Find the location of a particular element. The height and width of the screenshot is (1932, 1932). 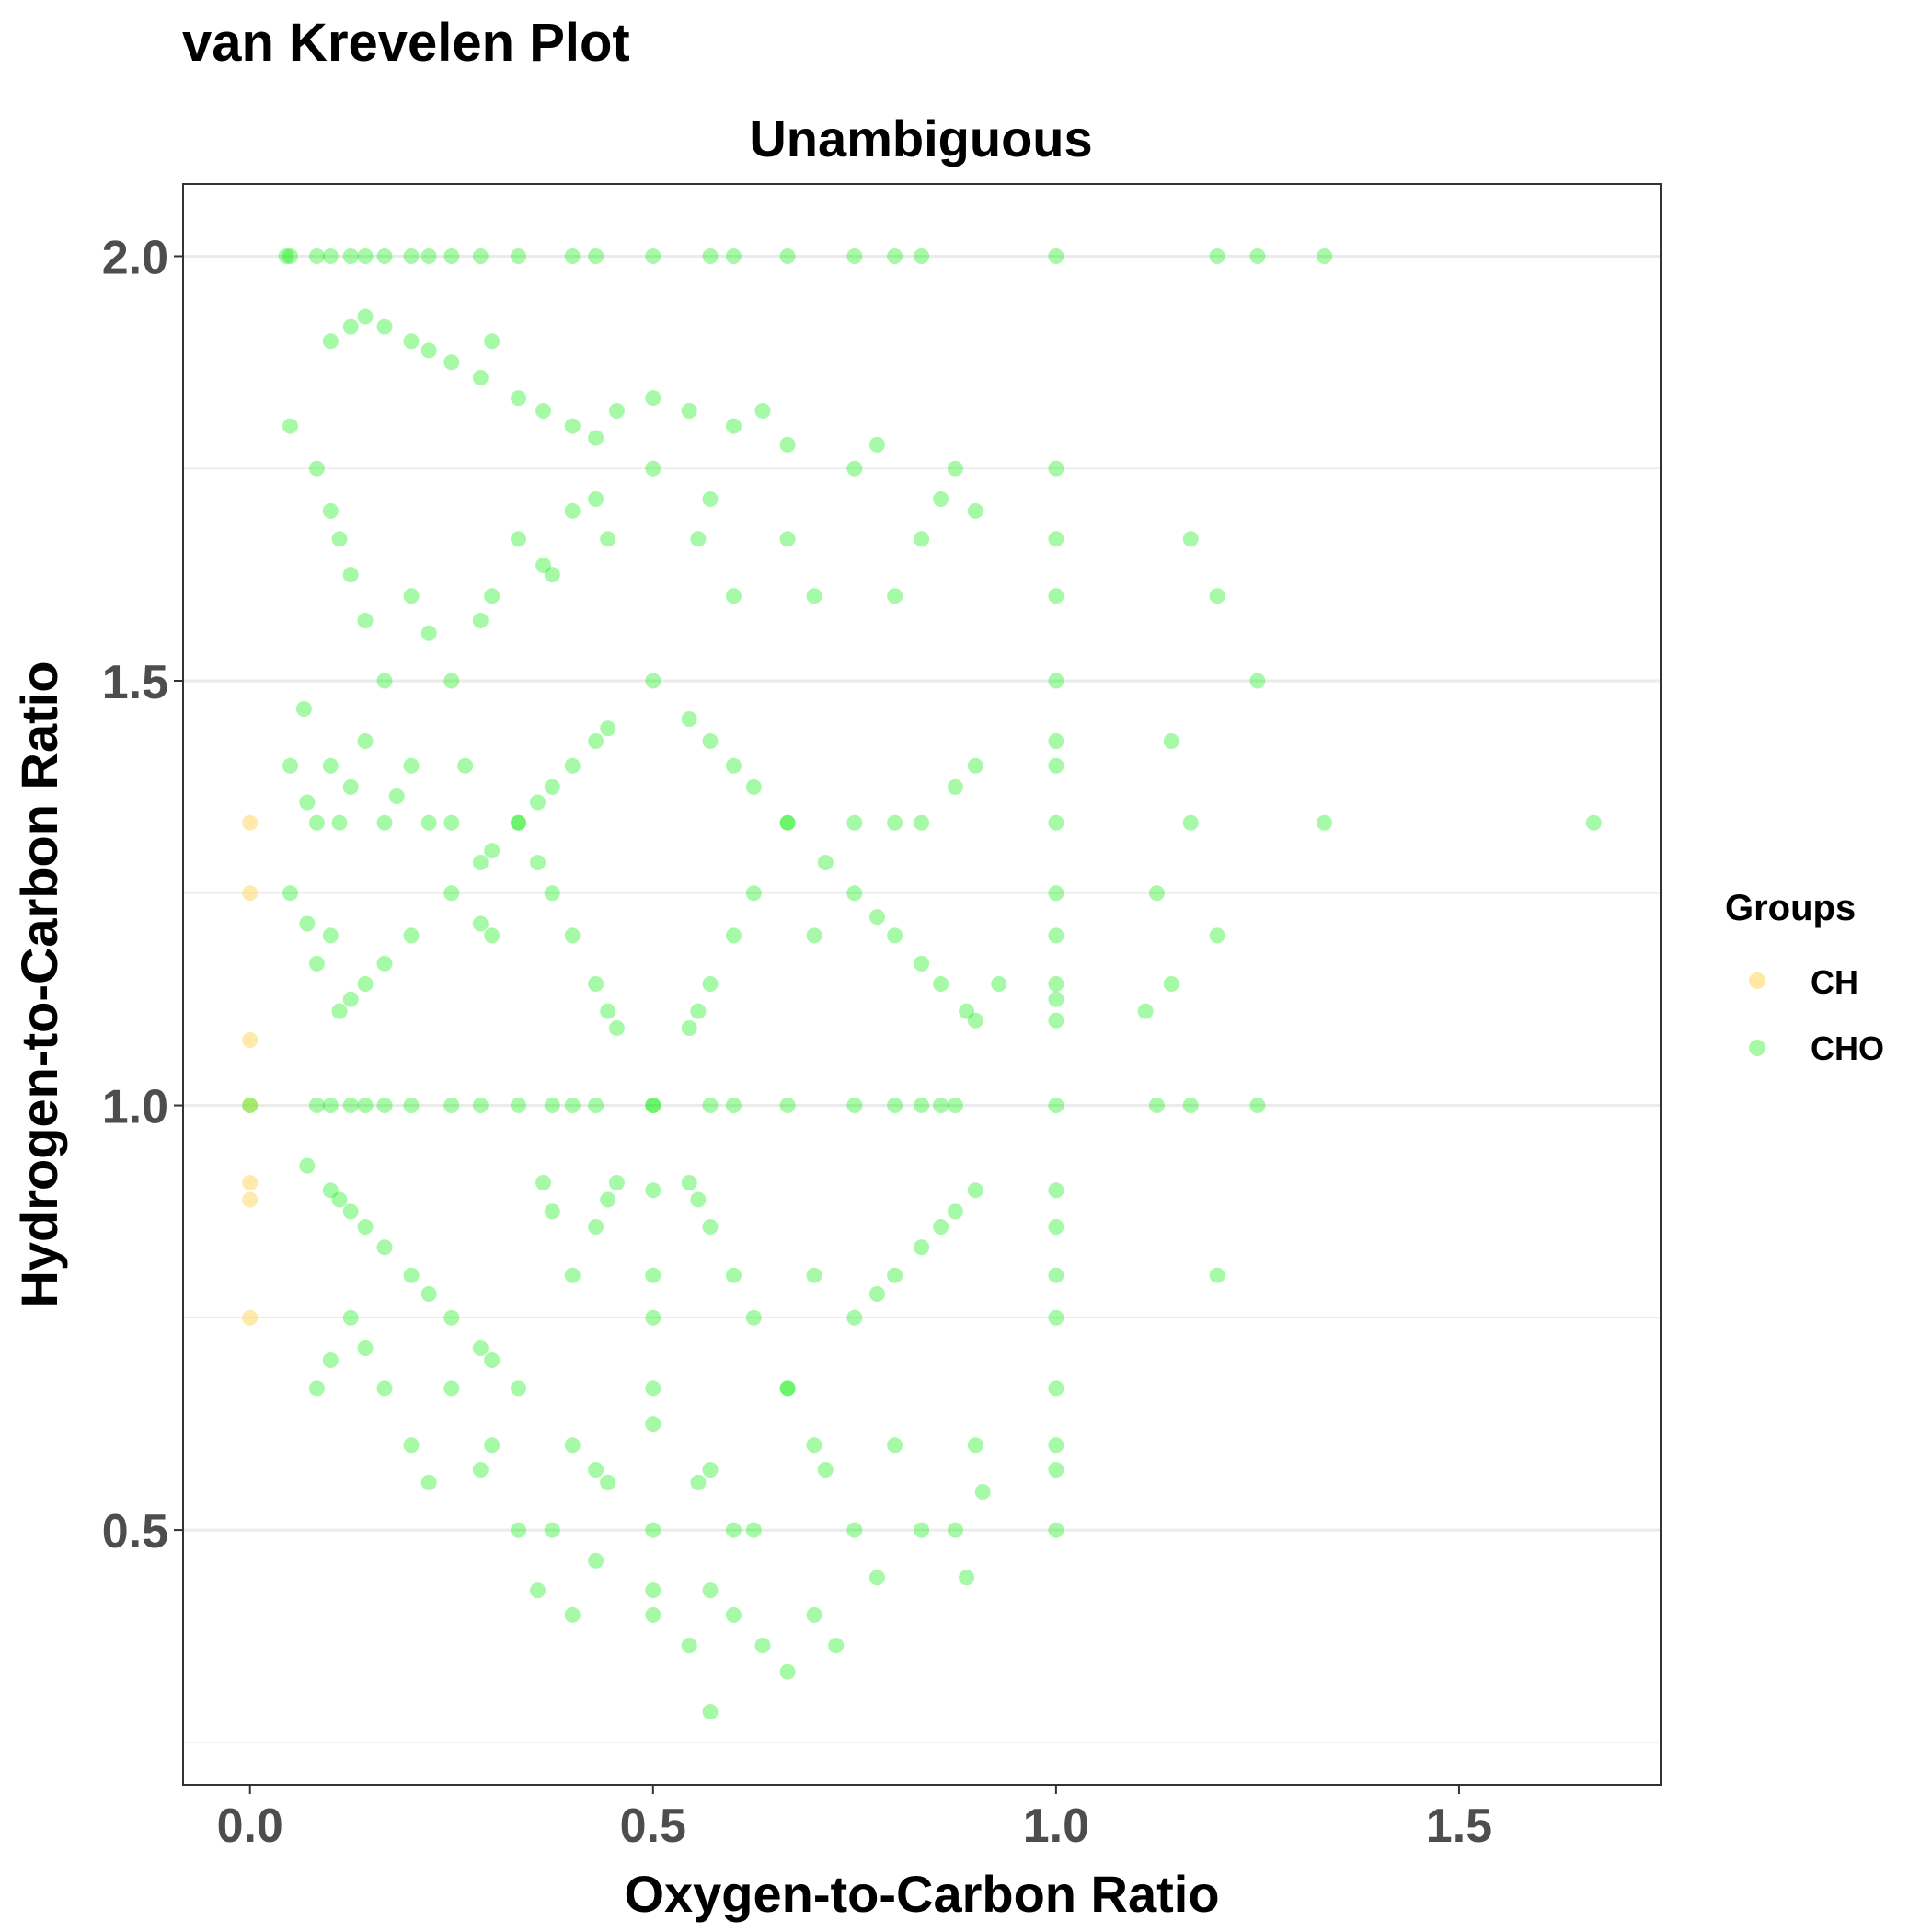

x-tick-label: 1.0 is located at coordinates (1056, 1826).